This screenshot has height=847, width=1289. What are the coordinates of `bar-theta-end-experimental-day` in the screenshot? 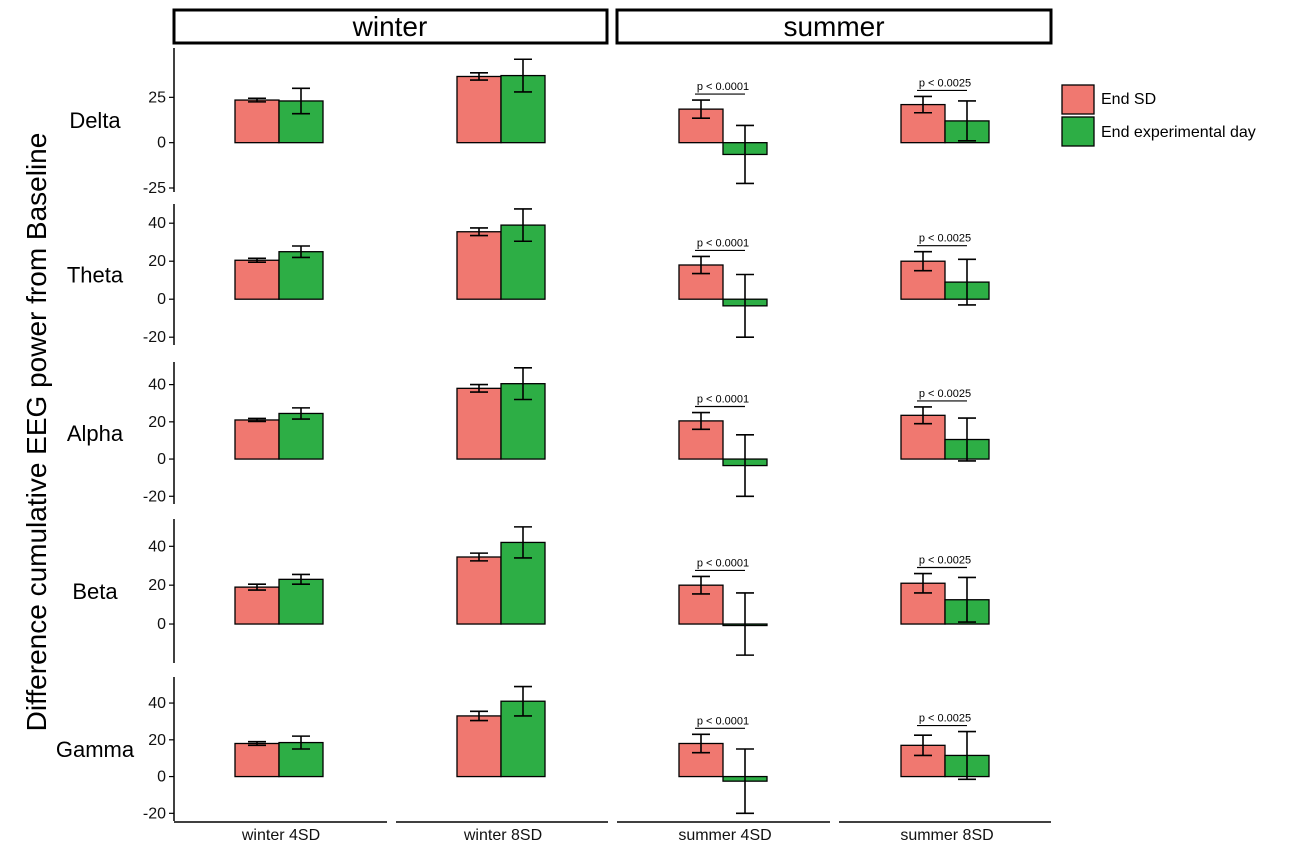 It's located at (301, 275).